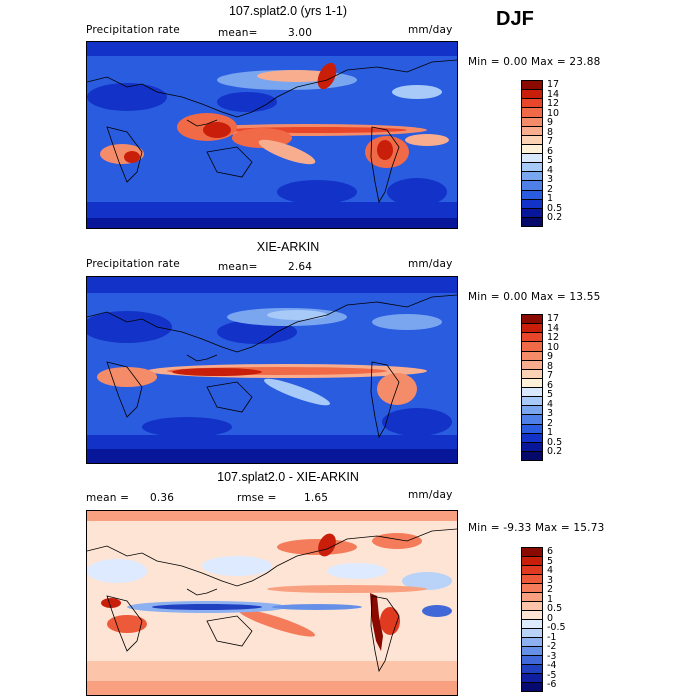 This screenshot has width=700, height=700. Describe the element at coordinates (550, 404) in the screenshot. I see `cb2-label: 4` at that location.